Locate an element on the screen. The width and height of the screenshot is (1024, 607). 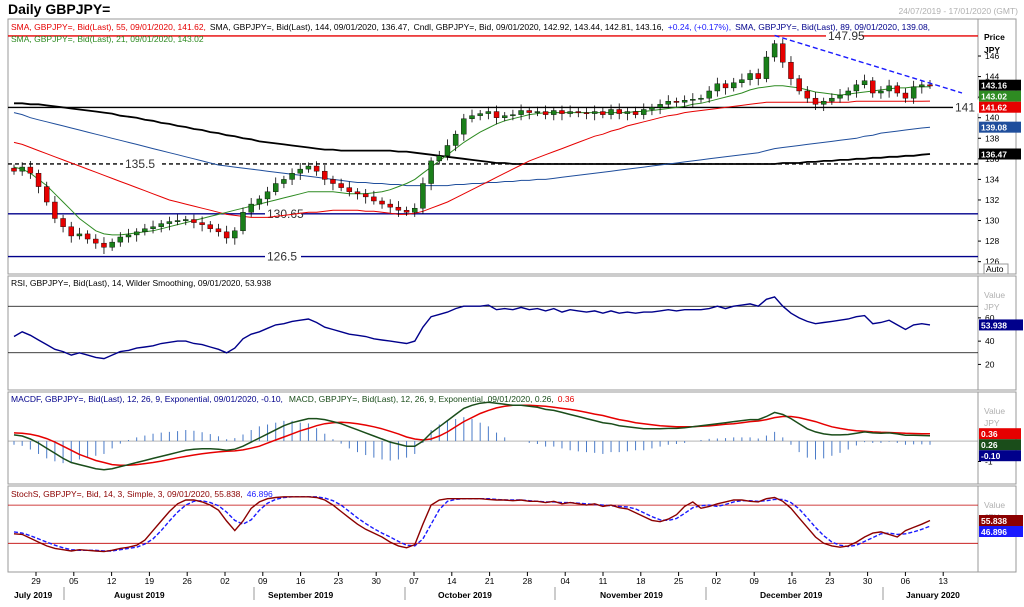
x-day-label: 23 is located at coordinates (830, 581).